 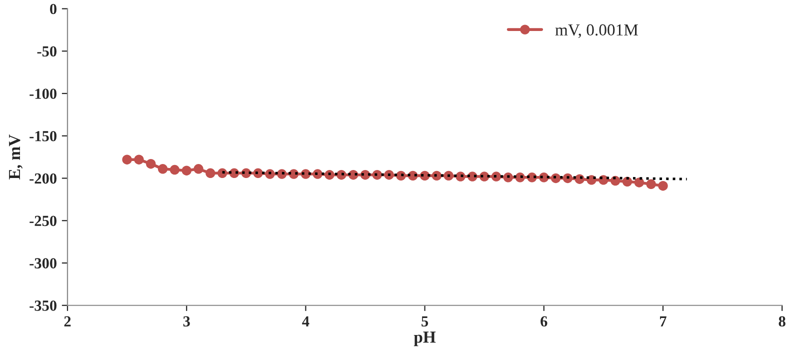 I want to click on x-axis-title: pH, so click(x=425, y=339).